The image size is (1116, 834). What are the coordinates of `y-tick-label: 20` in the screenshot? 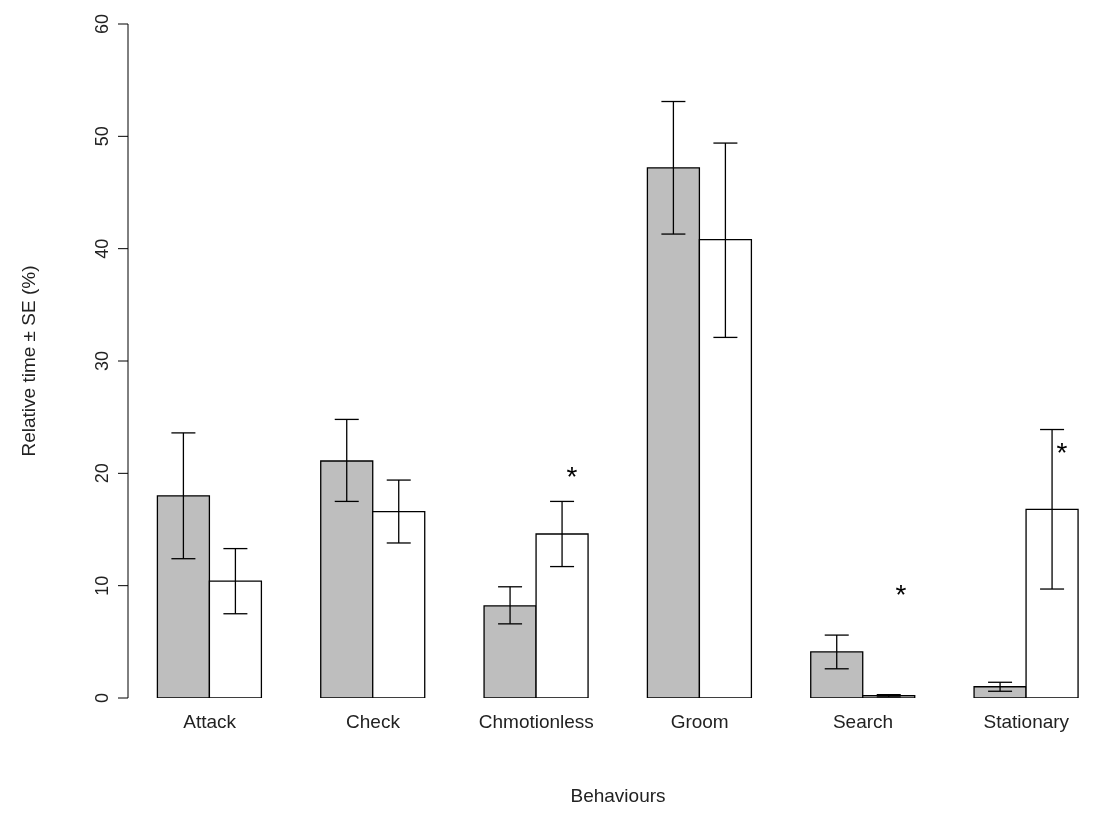 It's located at (102, 473).